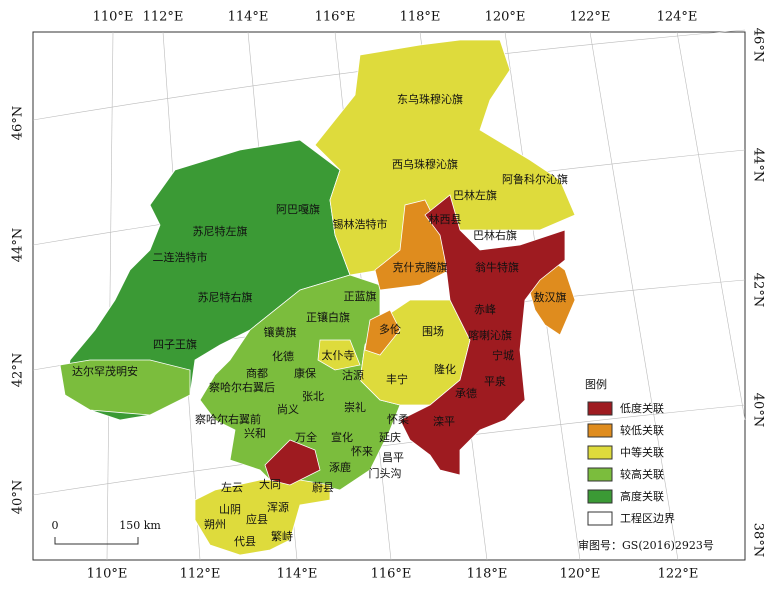  I want to click on legend-title: 图例, so click(596, 384).